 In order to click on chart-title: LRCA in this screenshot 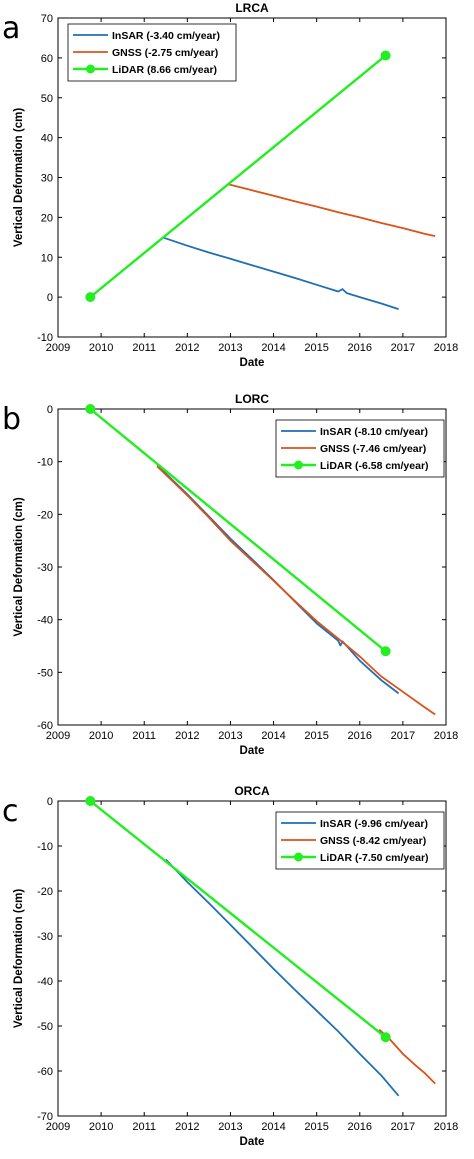, I will do `click(252, 8)`.